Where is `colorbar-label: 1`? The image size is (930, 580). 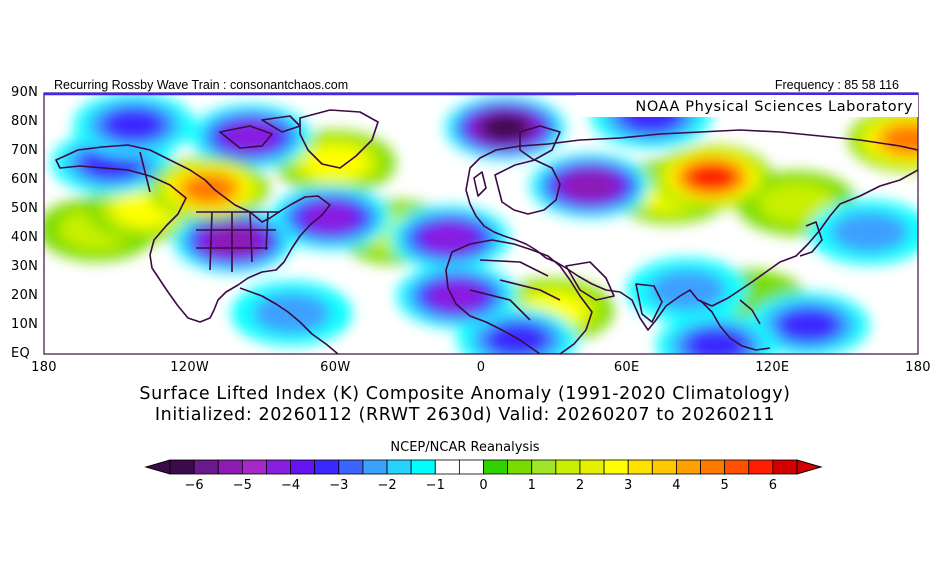
colorbar-label: 1 is located at coordinates (532, 485).